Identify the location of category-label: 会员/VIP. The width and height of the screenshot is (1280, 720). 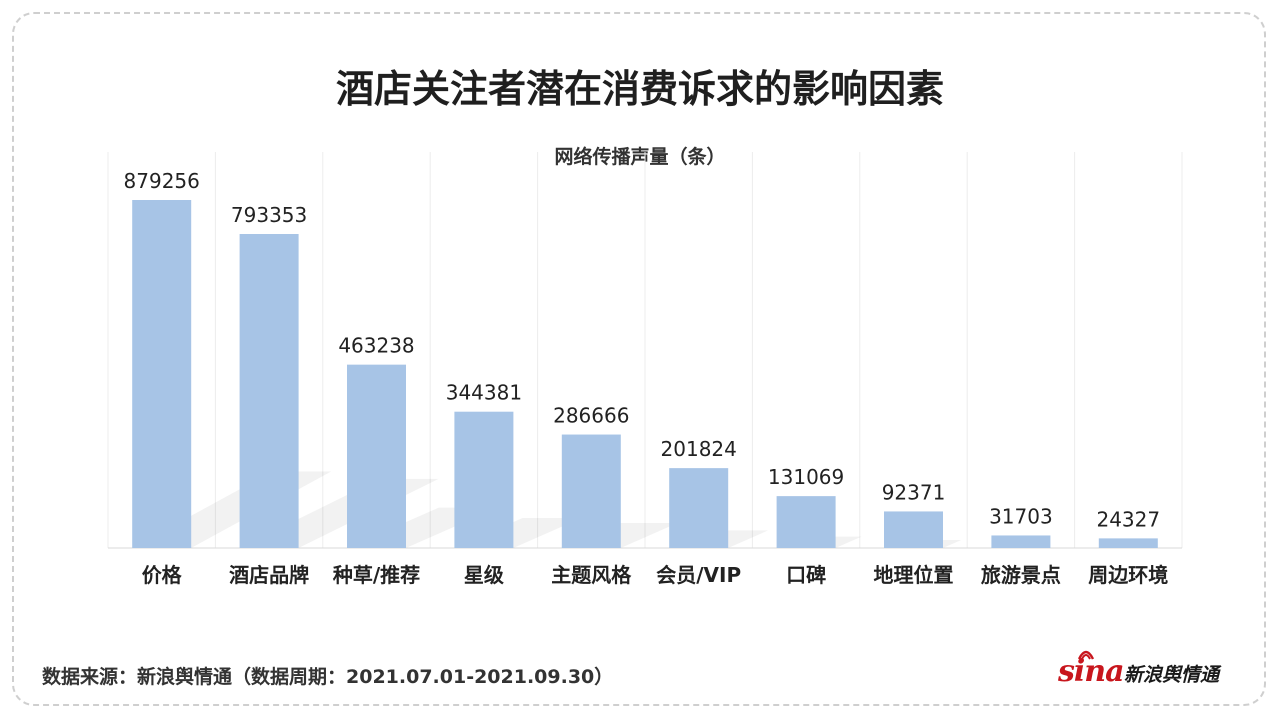
(698, 575).